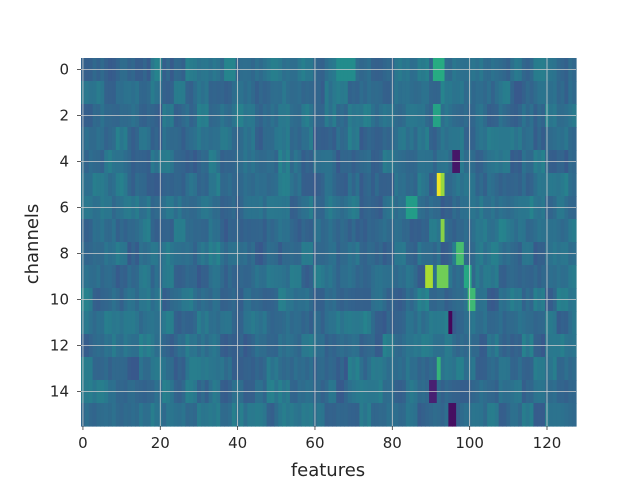  What do you see at coordinates (59, 392) in the screenshot?
I see `y-tick-label: 14` at bounding box center [59, 392].